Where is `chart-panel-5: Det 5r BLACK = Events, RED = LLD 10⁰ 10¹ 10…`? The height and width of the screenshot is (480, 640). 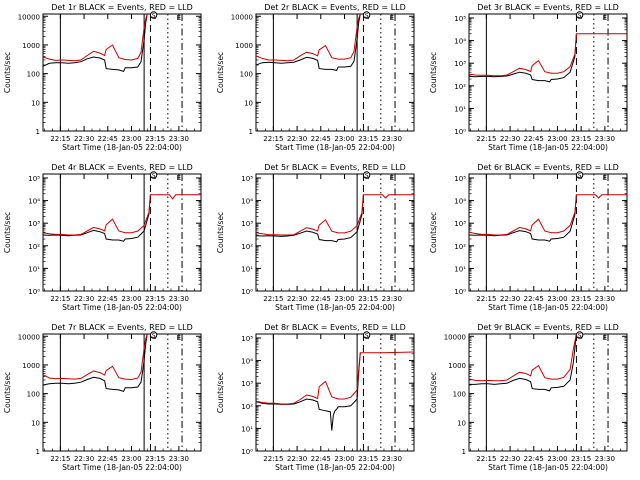
chart-panel-5: Det 5r BLACK = Events, RED = LLD 10⁰ 10¹ 10… is located at coordinates (315, 237).